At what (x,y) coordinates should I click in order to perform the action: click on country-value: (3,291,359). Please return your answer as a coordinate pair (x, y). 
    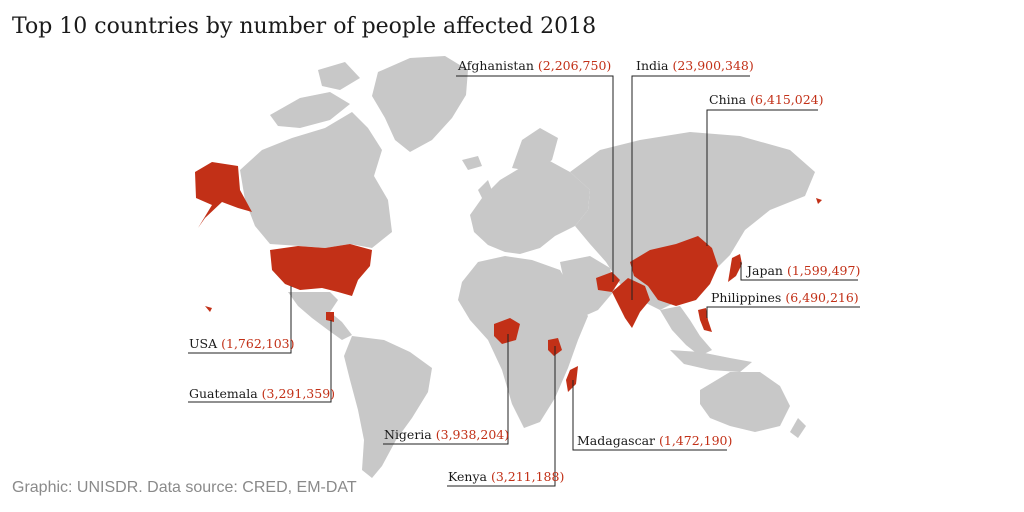
    Looking at the image, I should click on (298, 393).